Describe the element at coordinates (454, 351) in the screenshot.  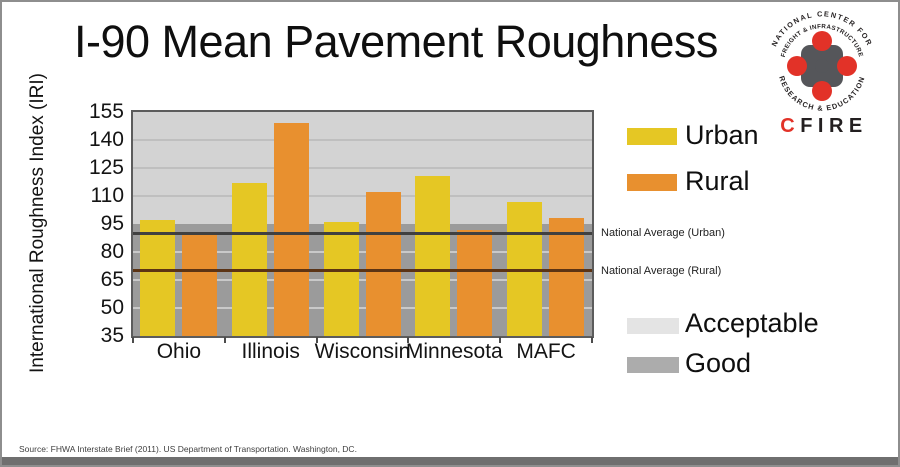
I see `x-label-minnesota: Minnesota` at that location.